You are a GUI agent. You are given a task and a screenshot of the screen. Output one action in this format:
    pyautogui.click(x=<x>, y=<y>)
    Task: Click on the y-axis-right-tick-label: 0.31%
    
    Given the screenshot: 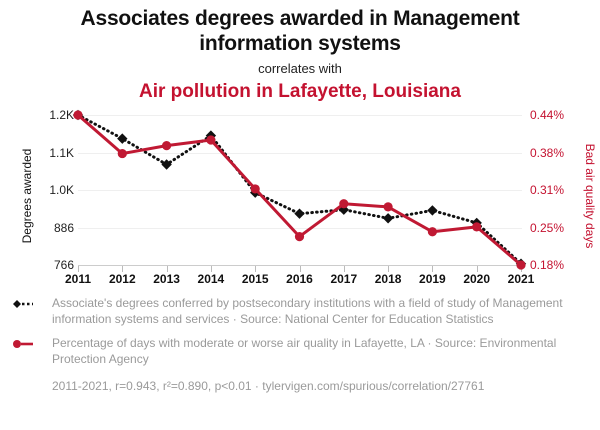 What is the action you would take?
    pyautogui.click(x=547, y=190)
    